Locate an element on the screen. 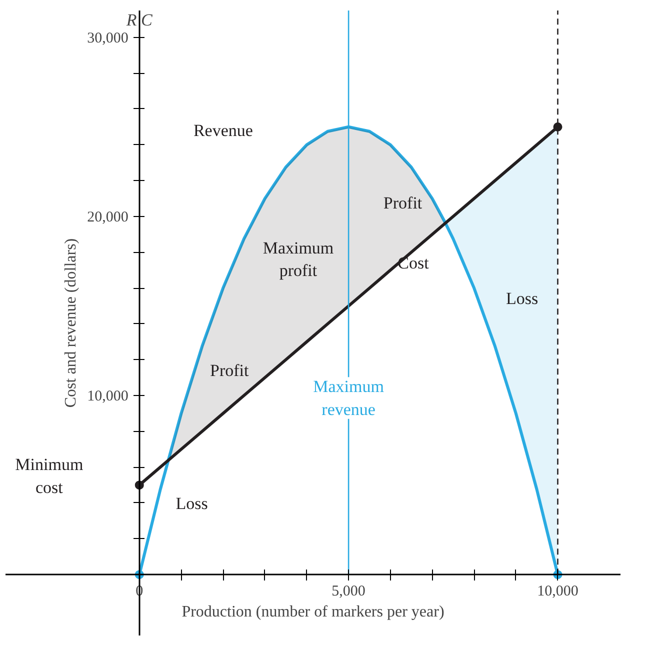 The height and width of the screenshot is (670, 654). x-axis-title: Production (number of markers per year) is located at coordinates (313, 612).